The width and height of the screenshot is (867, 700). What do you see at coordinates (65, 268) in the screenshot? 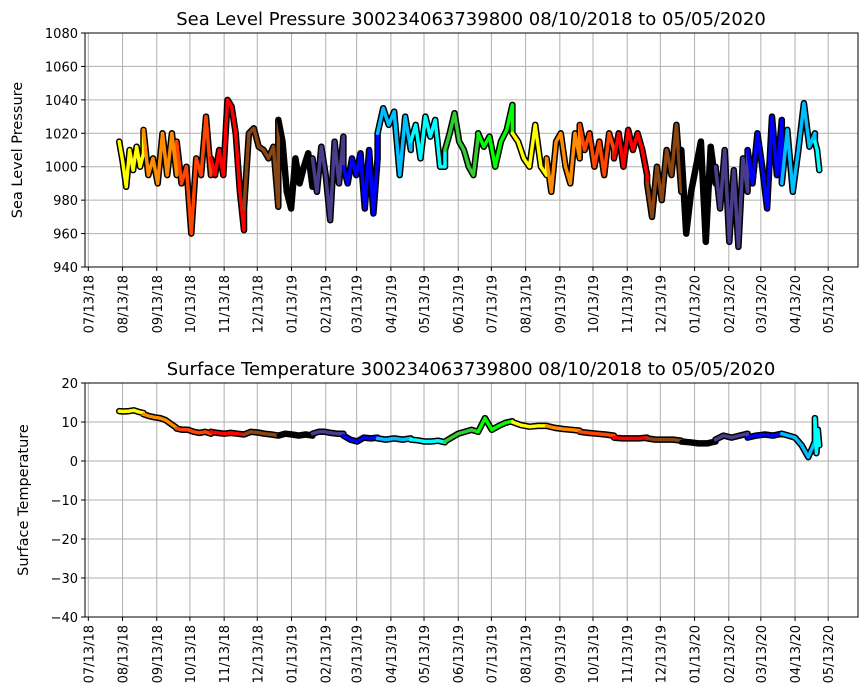
I see `y-tick-label: 940` at bounding box center [65, 268].